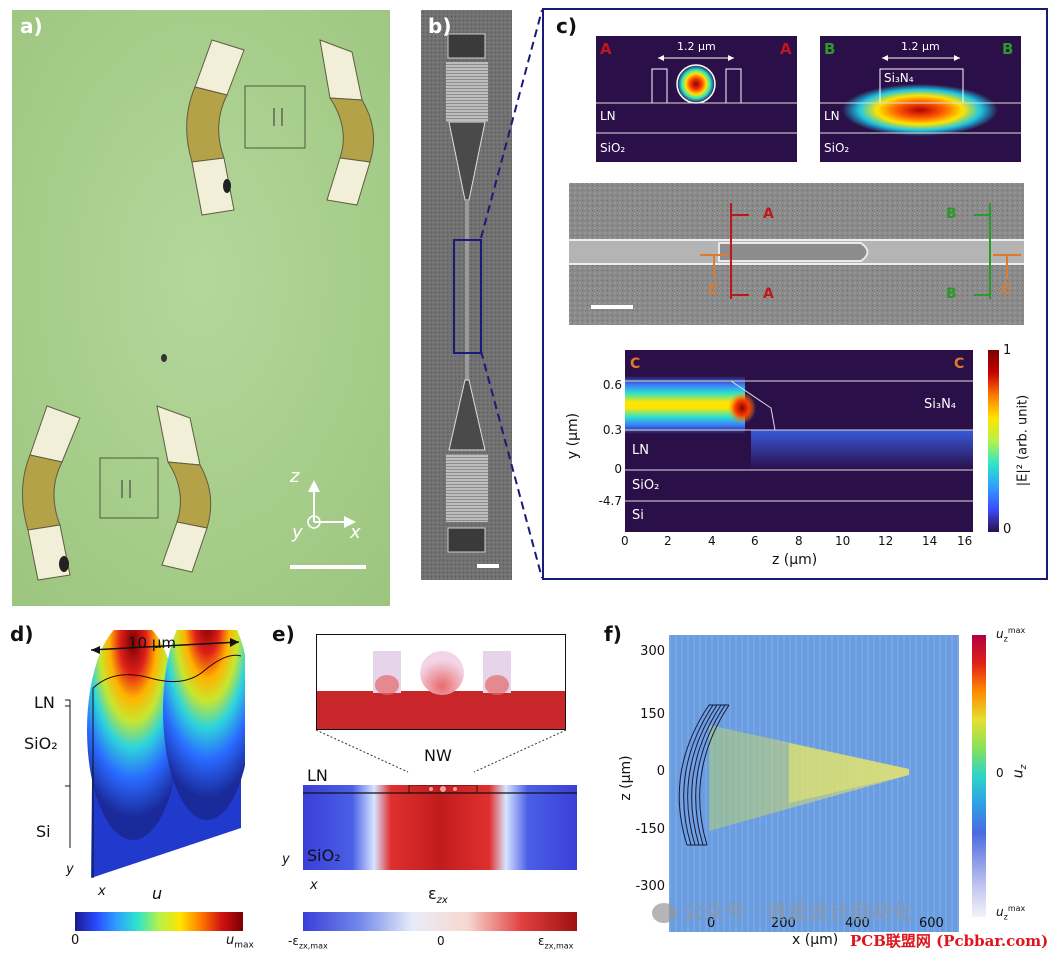  What do you see at coordinates (610, 501) in the screenshot?
I see `field-y-tick: -4.7` at bounding box center [610, 501].